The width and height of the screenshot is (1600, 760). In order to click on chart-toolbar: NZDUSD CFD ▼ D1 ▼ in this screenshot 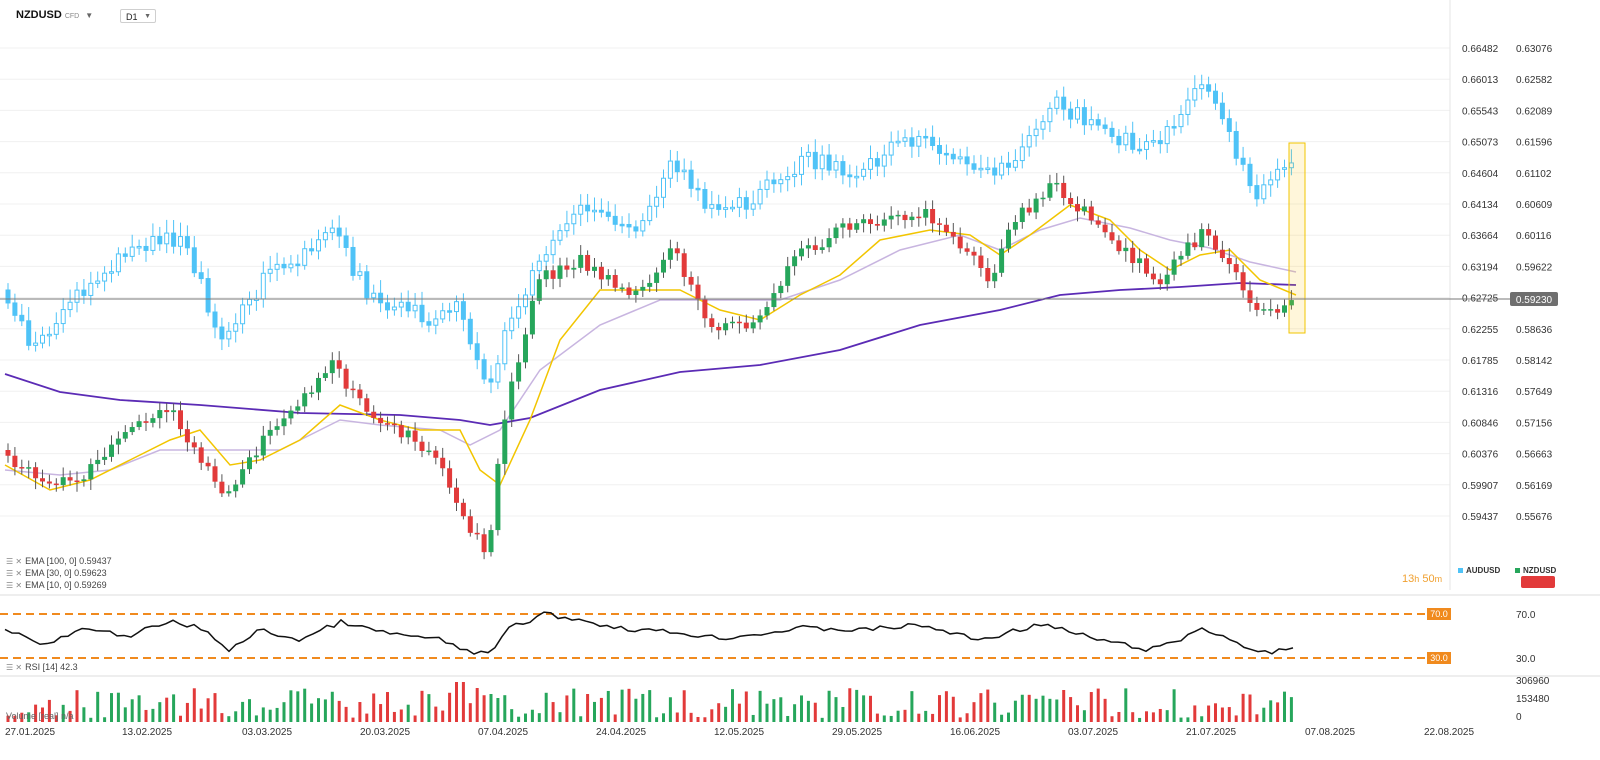, I will do `click(800, 15)`.